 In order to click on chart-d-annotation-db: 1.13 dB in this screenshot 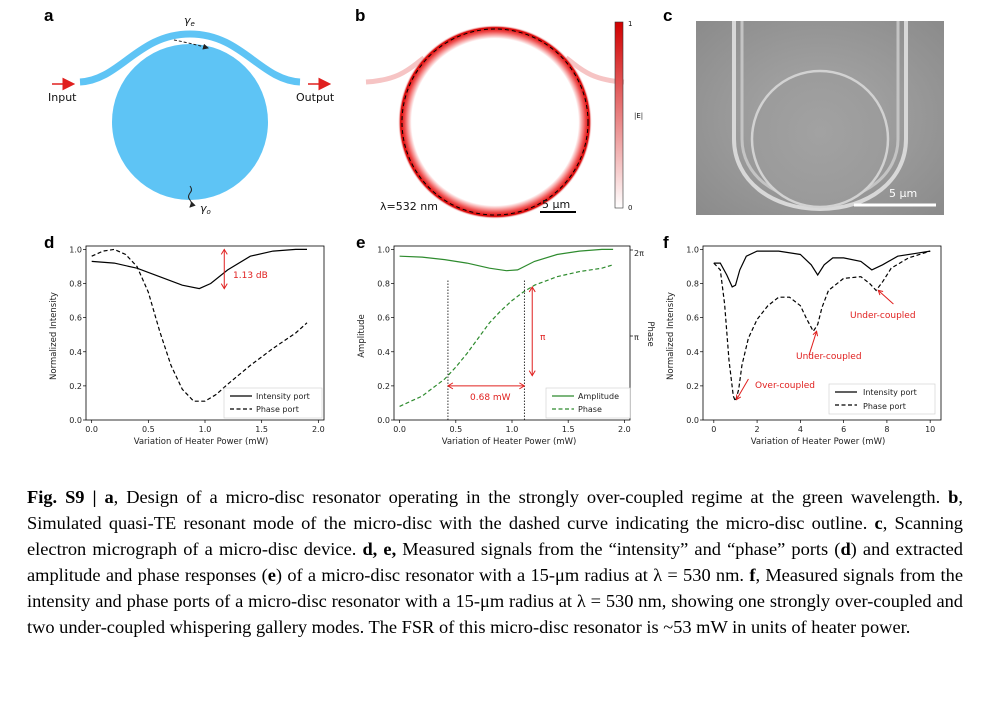, I will do `click(250, 276)`.